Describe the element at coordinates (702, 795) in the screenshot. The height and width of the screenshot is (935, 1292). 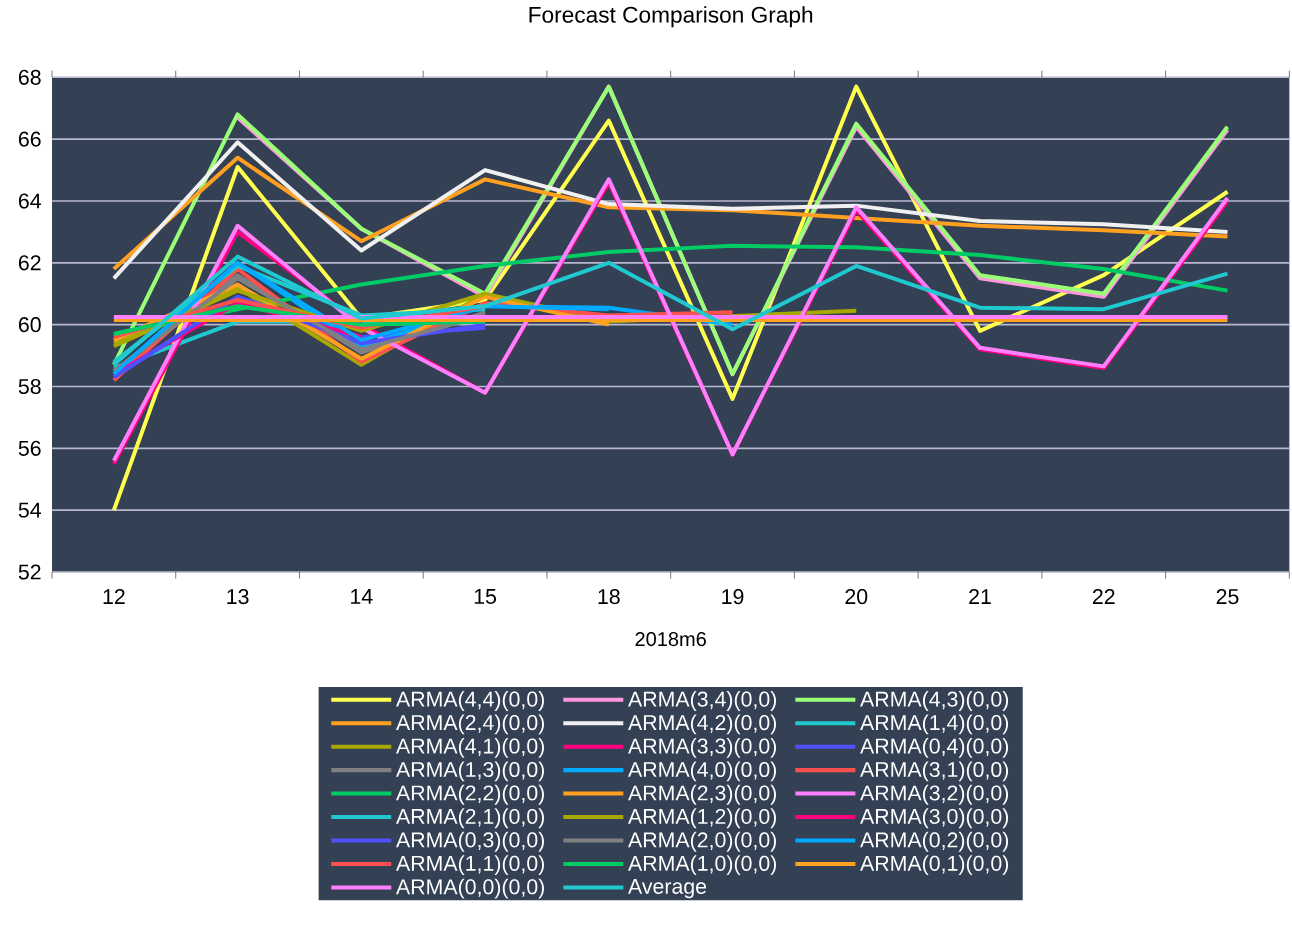
I see `legend-label: ARMA(2,3)(0,0)` at that location.